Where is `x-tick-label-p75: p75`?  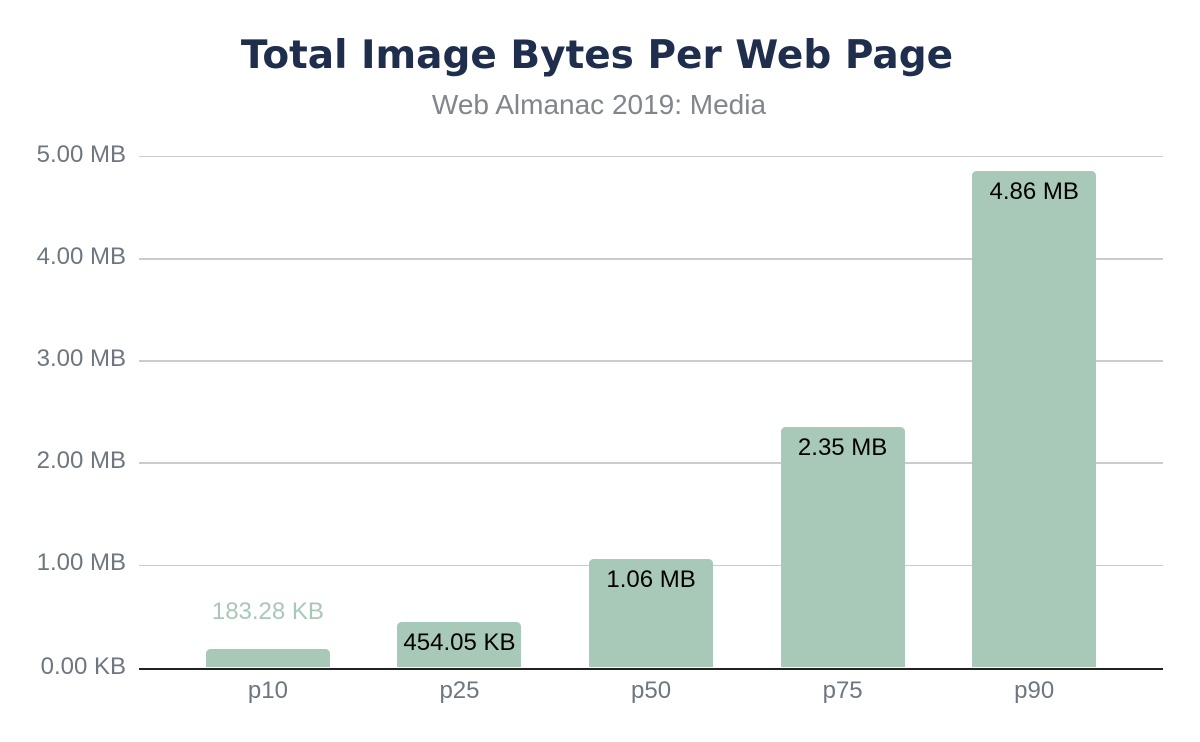 x-tick-label-p75: p75 is located at coordinates (842, 690).